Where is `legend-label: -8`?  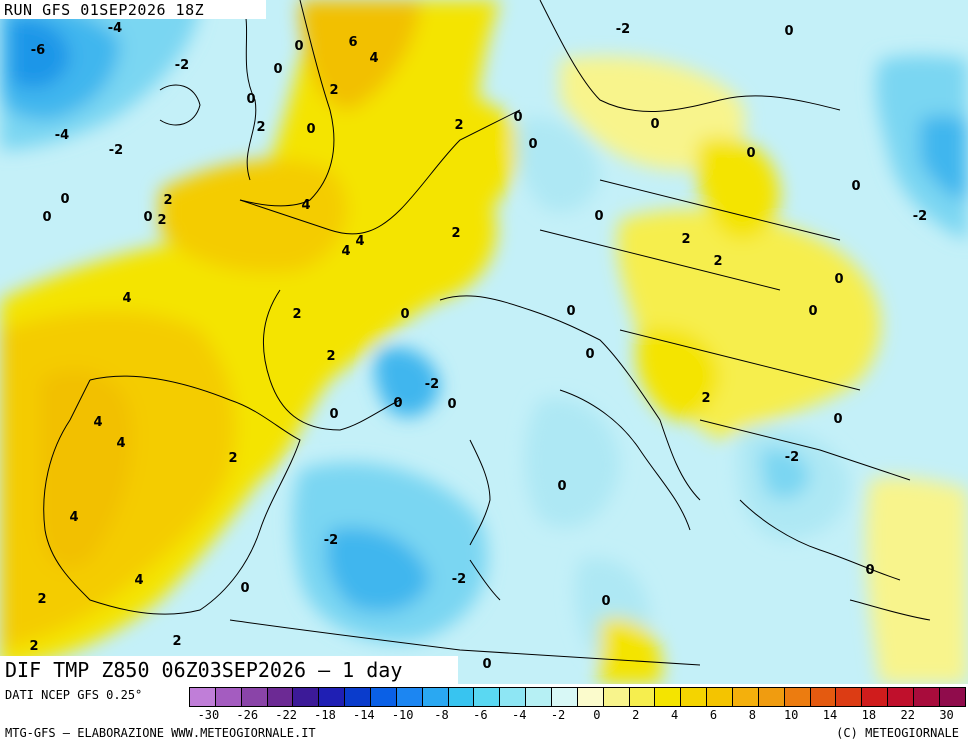 legend-label: -8 is located at coordinates (441, 715).